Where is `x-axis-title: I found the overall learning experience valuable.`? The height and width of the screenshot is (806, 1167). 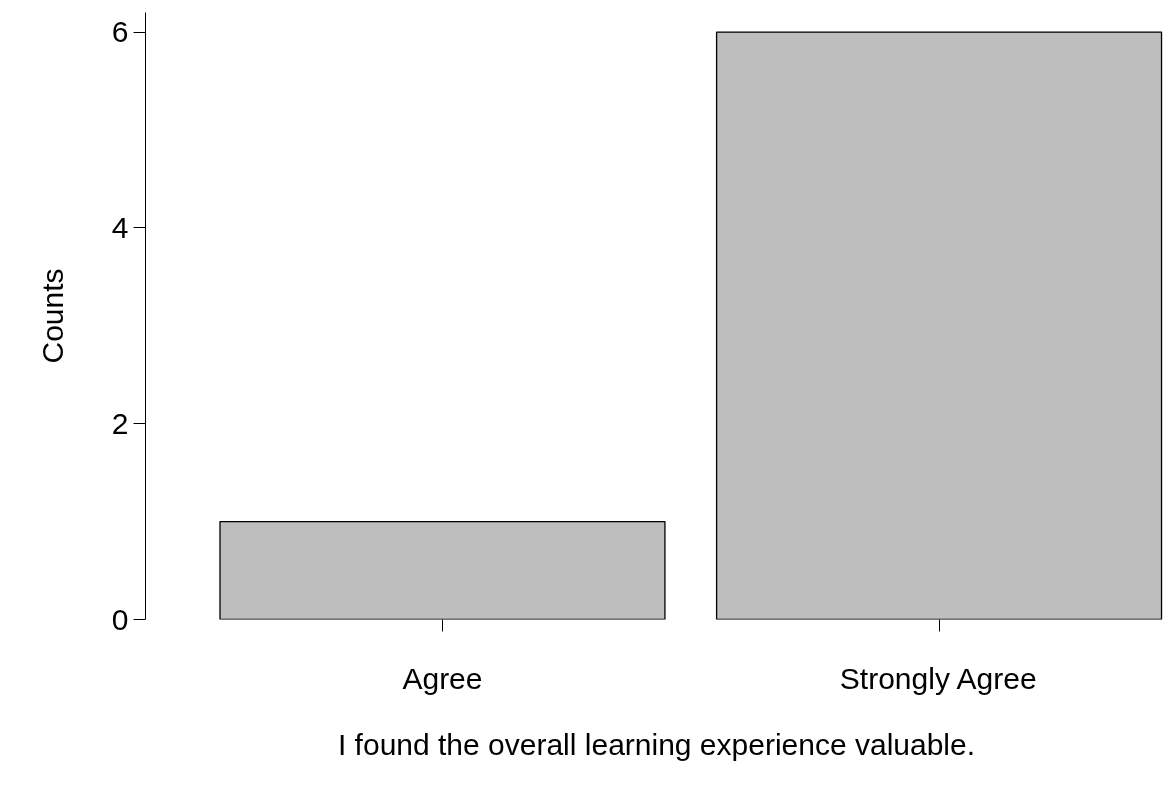 x-axis-title: I found the overall learning experience valuable. is located at coordinates (656, 744).